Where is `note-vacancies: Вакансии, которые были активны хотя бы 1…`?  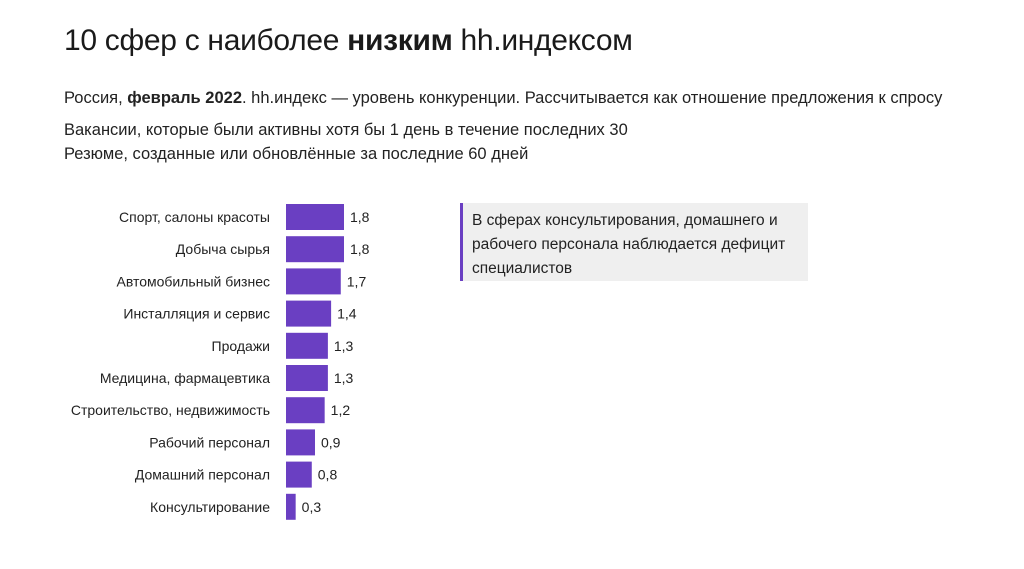 note-vacancies: Вакансии, которые были активны хотя бы 1… is located at coordinates (346, 130).